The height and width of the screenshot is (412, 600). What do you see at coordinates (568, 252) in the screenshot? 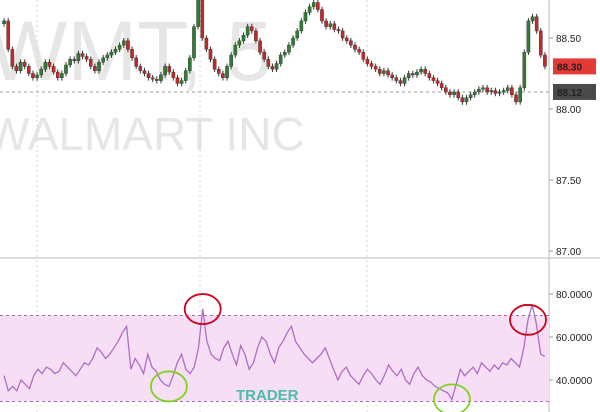
I see `price-tick-label: 87.00` at bounding box center [568, 252].